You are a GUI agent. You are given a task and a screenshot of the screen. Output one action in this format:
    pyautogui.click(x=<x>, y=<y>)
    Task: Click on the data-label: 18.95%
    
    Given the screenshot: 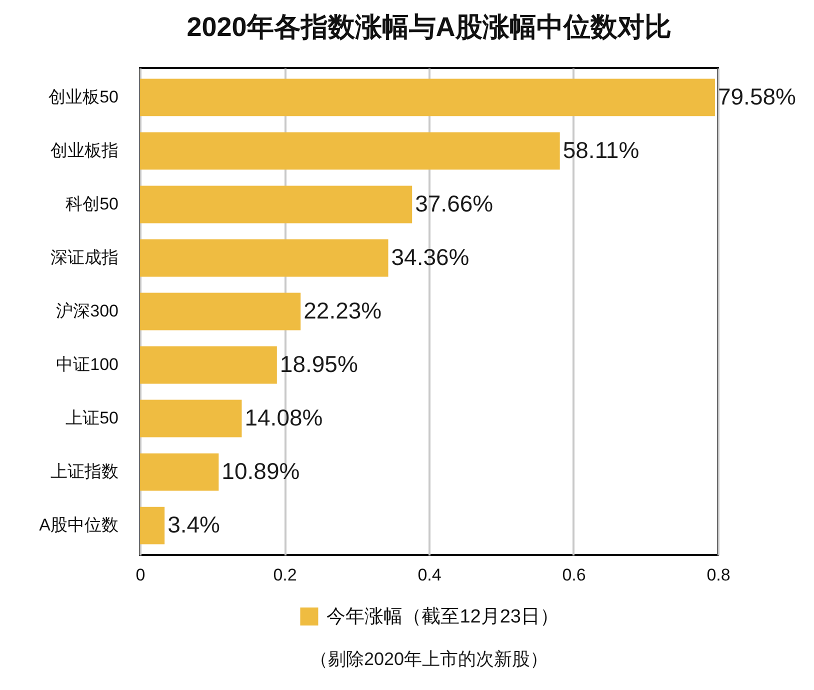 What is the action you would take?
    pyautogui.click(x=319, y=364)
    